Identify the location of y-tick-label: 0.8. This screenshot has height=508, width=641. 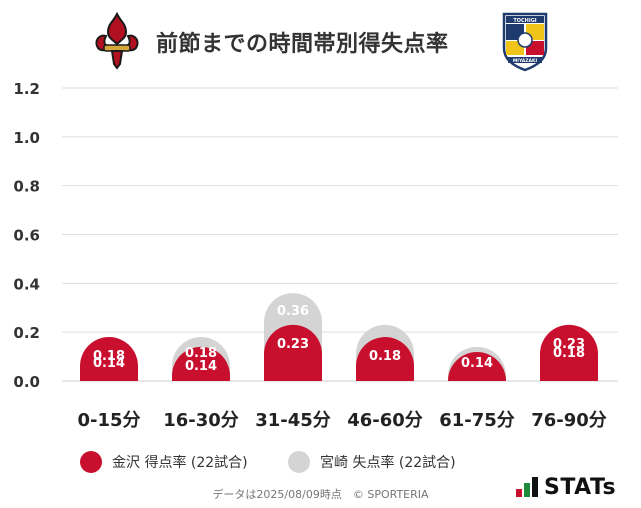
(26, 187).